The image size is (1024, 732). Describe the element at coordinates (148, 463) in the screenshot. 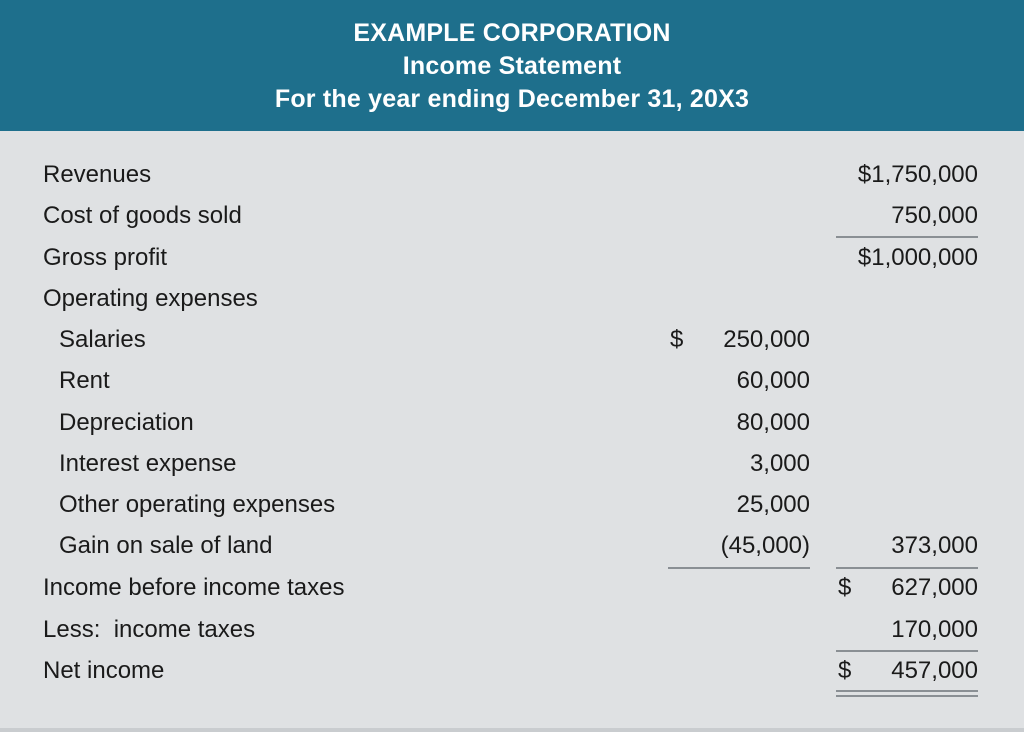

I see `line-label: Interest expense` at that location.